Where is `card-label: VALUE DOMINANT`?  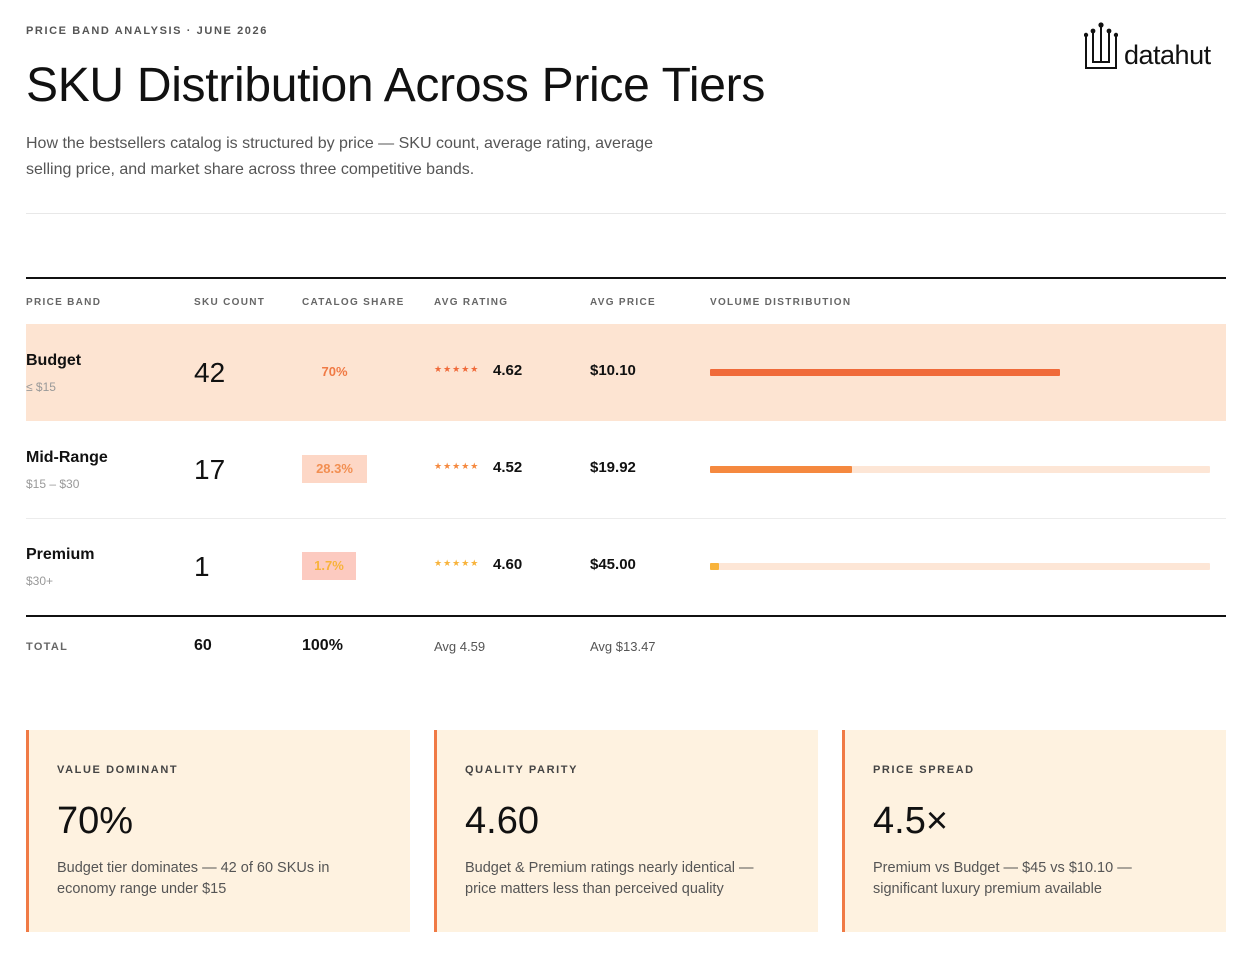 card-label: VALUE DOMINANT is located at coordinates (118, 770).